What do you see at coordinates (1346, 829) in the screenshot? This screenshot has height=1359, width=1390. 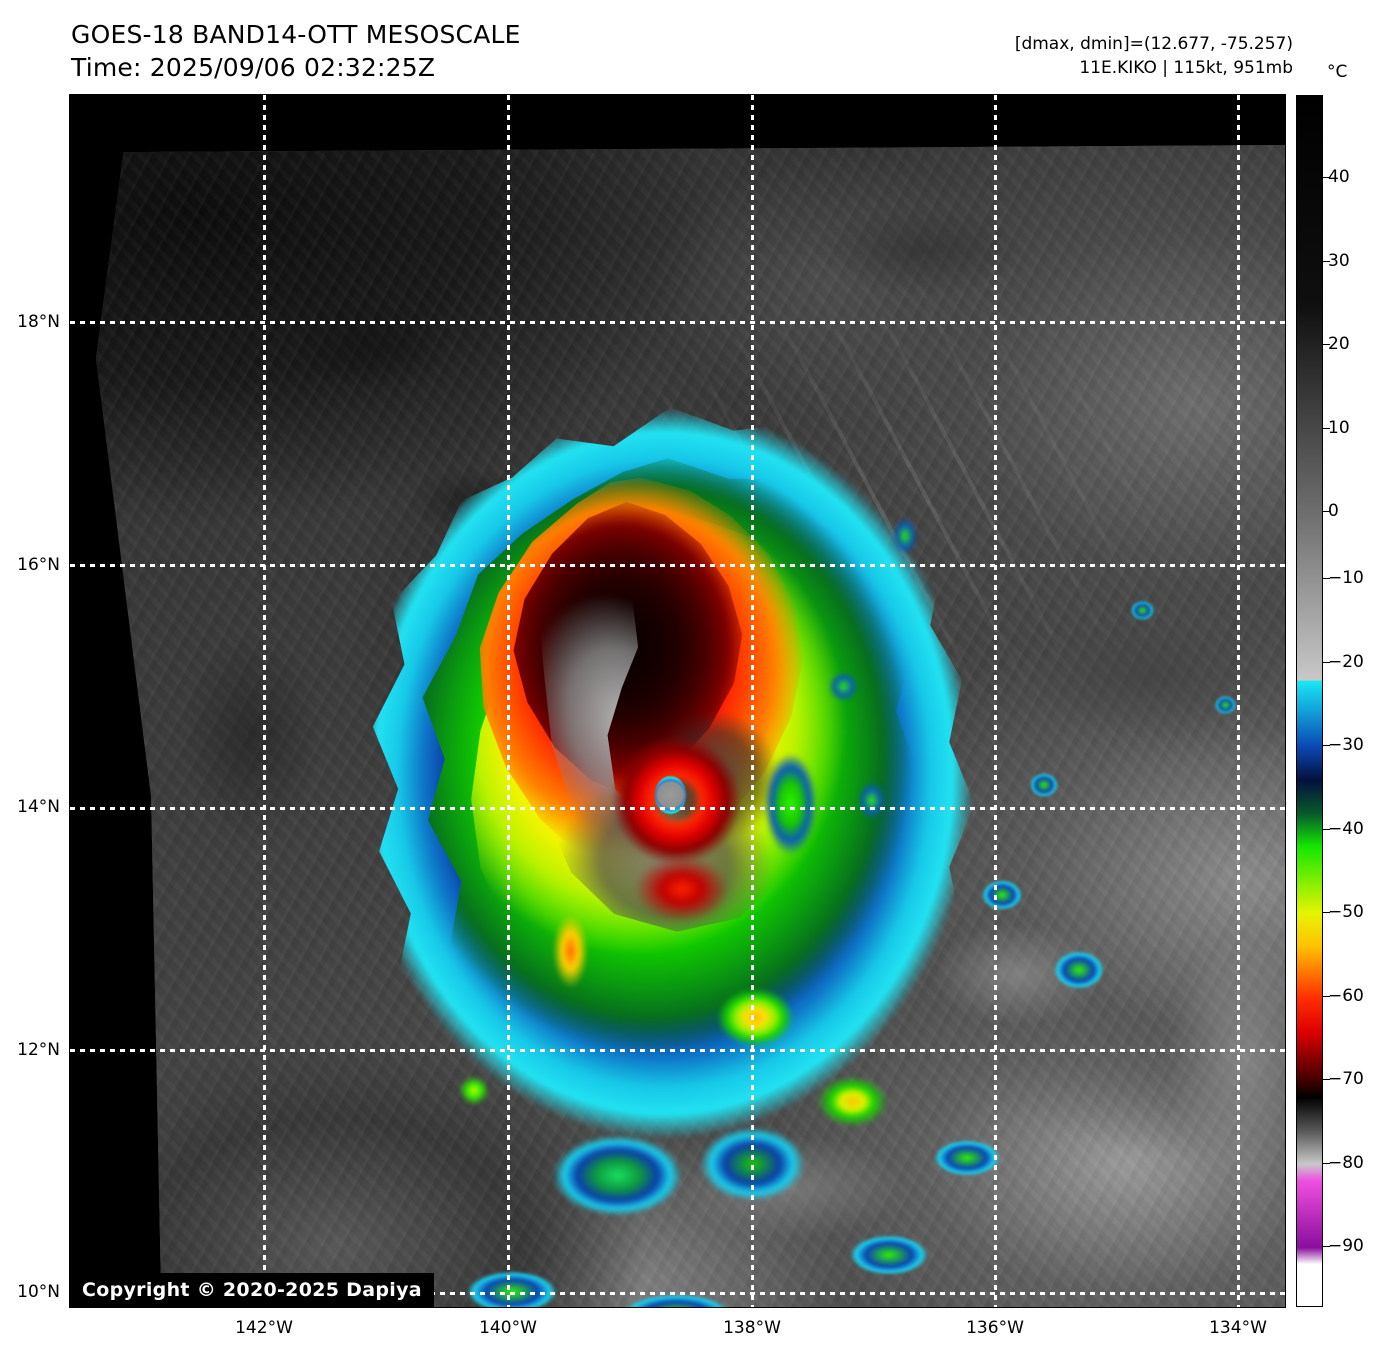 I see `colorbar-tick: −40` at bounding box center [1346, 829].